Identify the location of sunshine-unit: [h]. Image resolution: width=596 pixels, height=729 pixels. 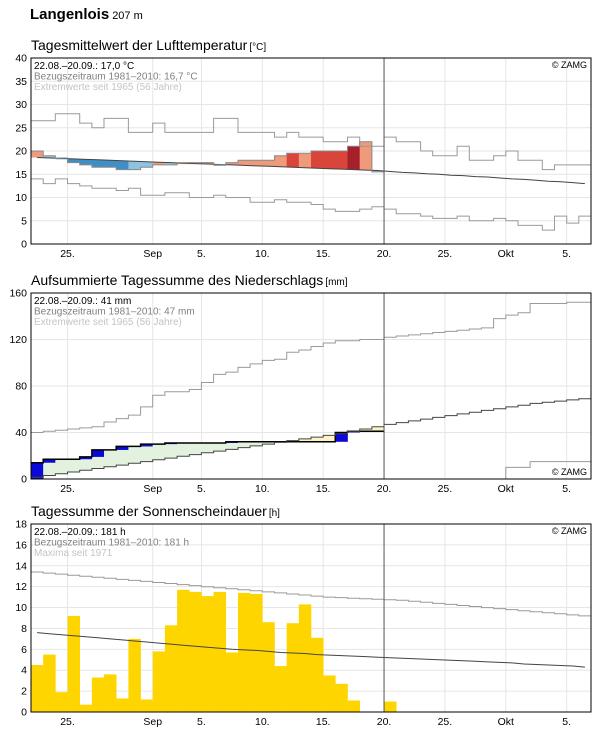
(274, 513).